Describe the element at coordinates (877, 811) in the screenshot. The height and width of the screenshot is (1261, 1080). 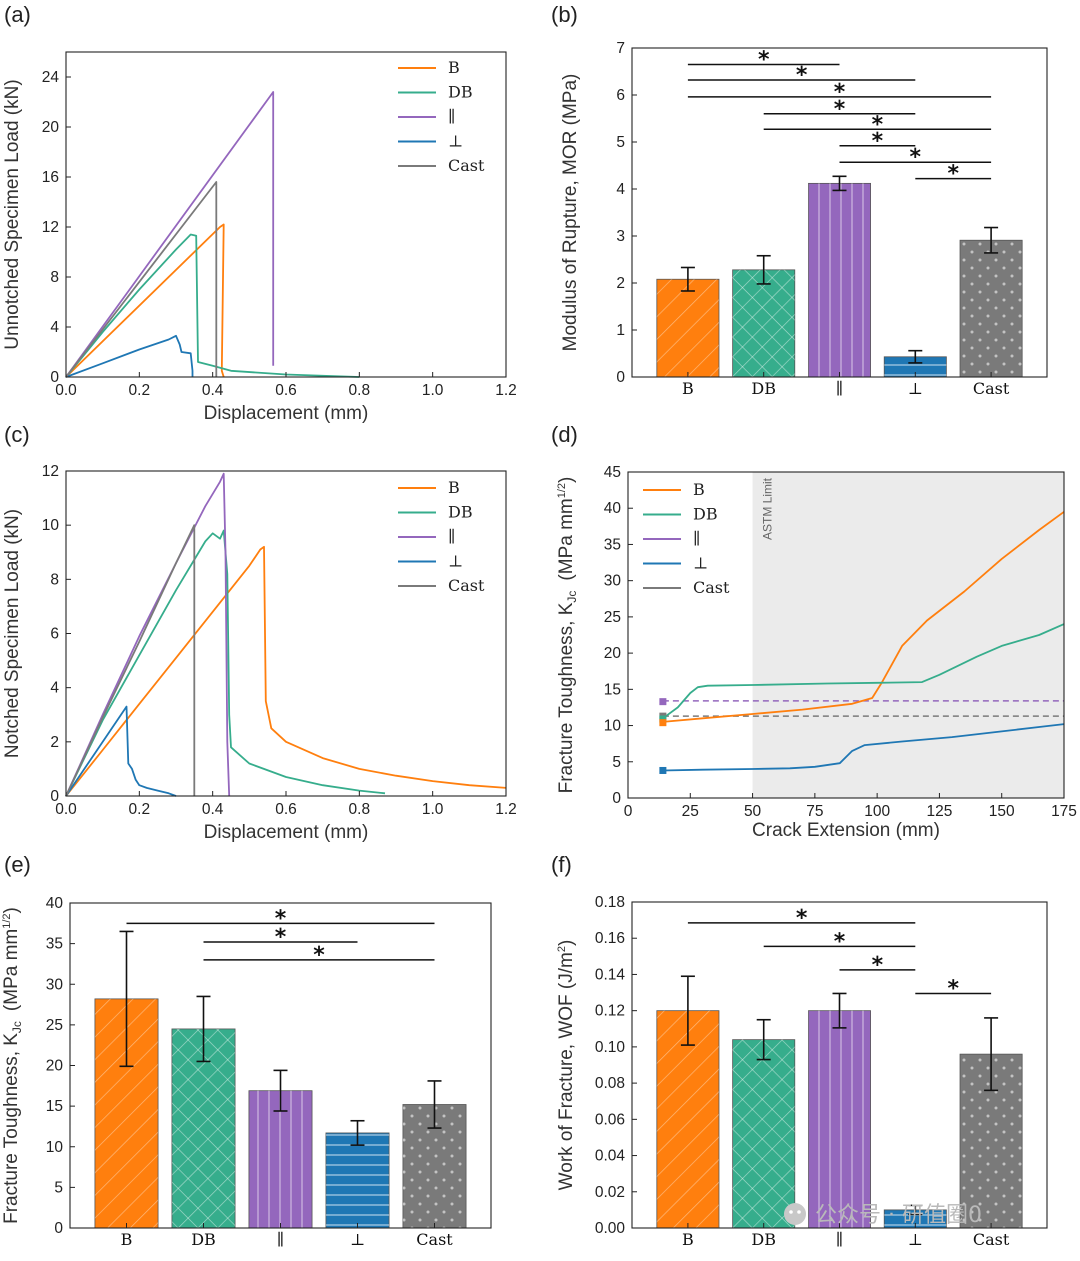
I see `x-tick-label: 100` at that location.